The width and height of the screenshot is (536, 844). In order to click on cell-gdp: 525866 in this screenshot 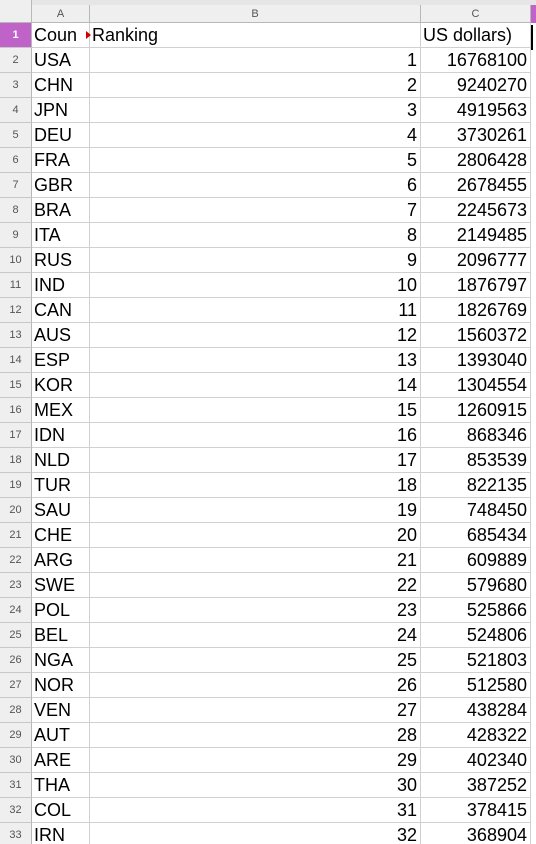, I will do `click(476, 610)`.